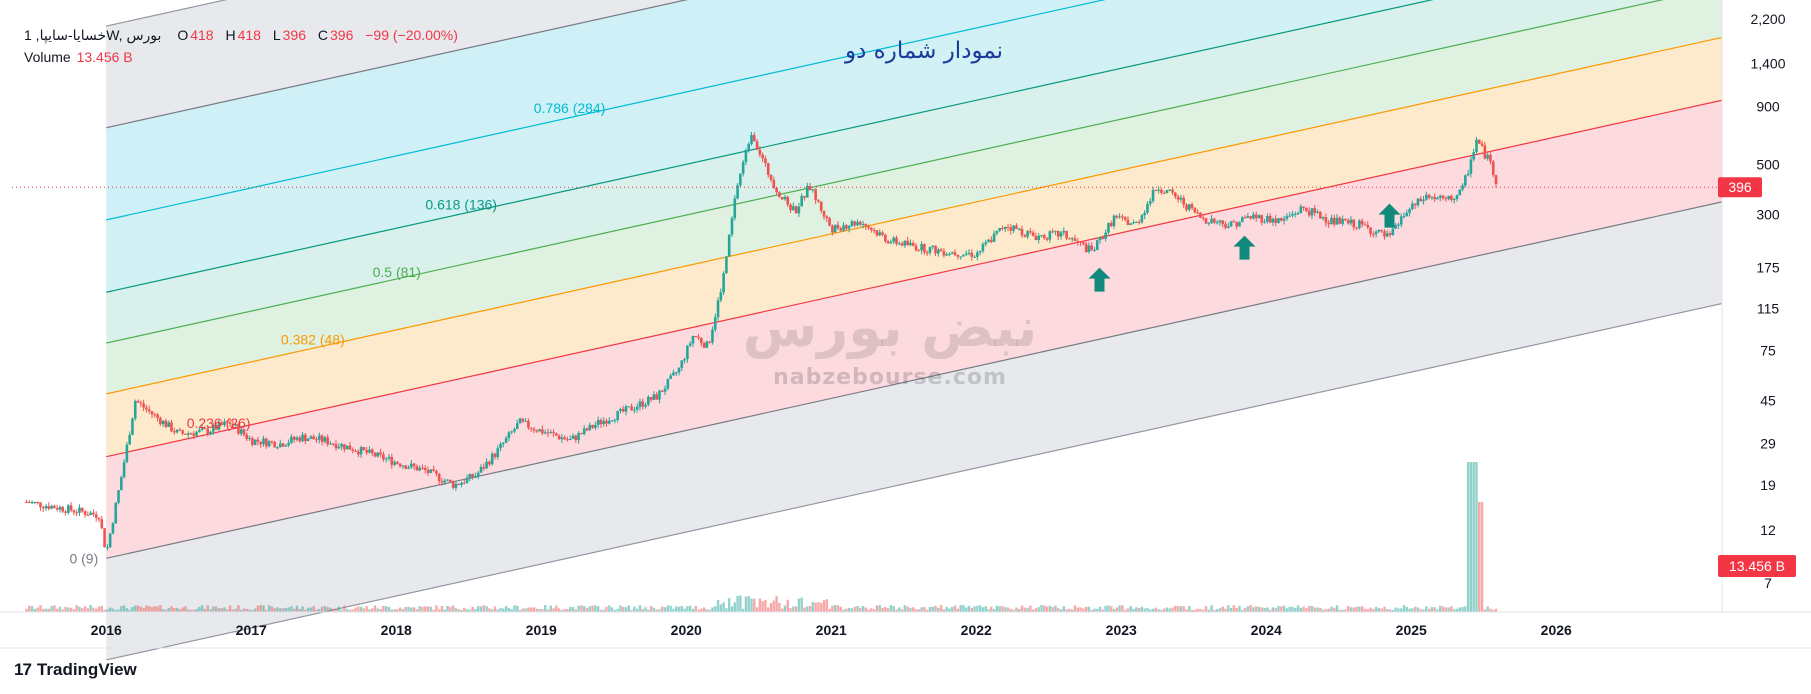 Image resolution: width=1811 pixels, height=694 pixels. What do you see at coordinates (1768, 350) in the screenshot?
I see `price-tick-label: 75` at bounding box center [1768, 350].